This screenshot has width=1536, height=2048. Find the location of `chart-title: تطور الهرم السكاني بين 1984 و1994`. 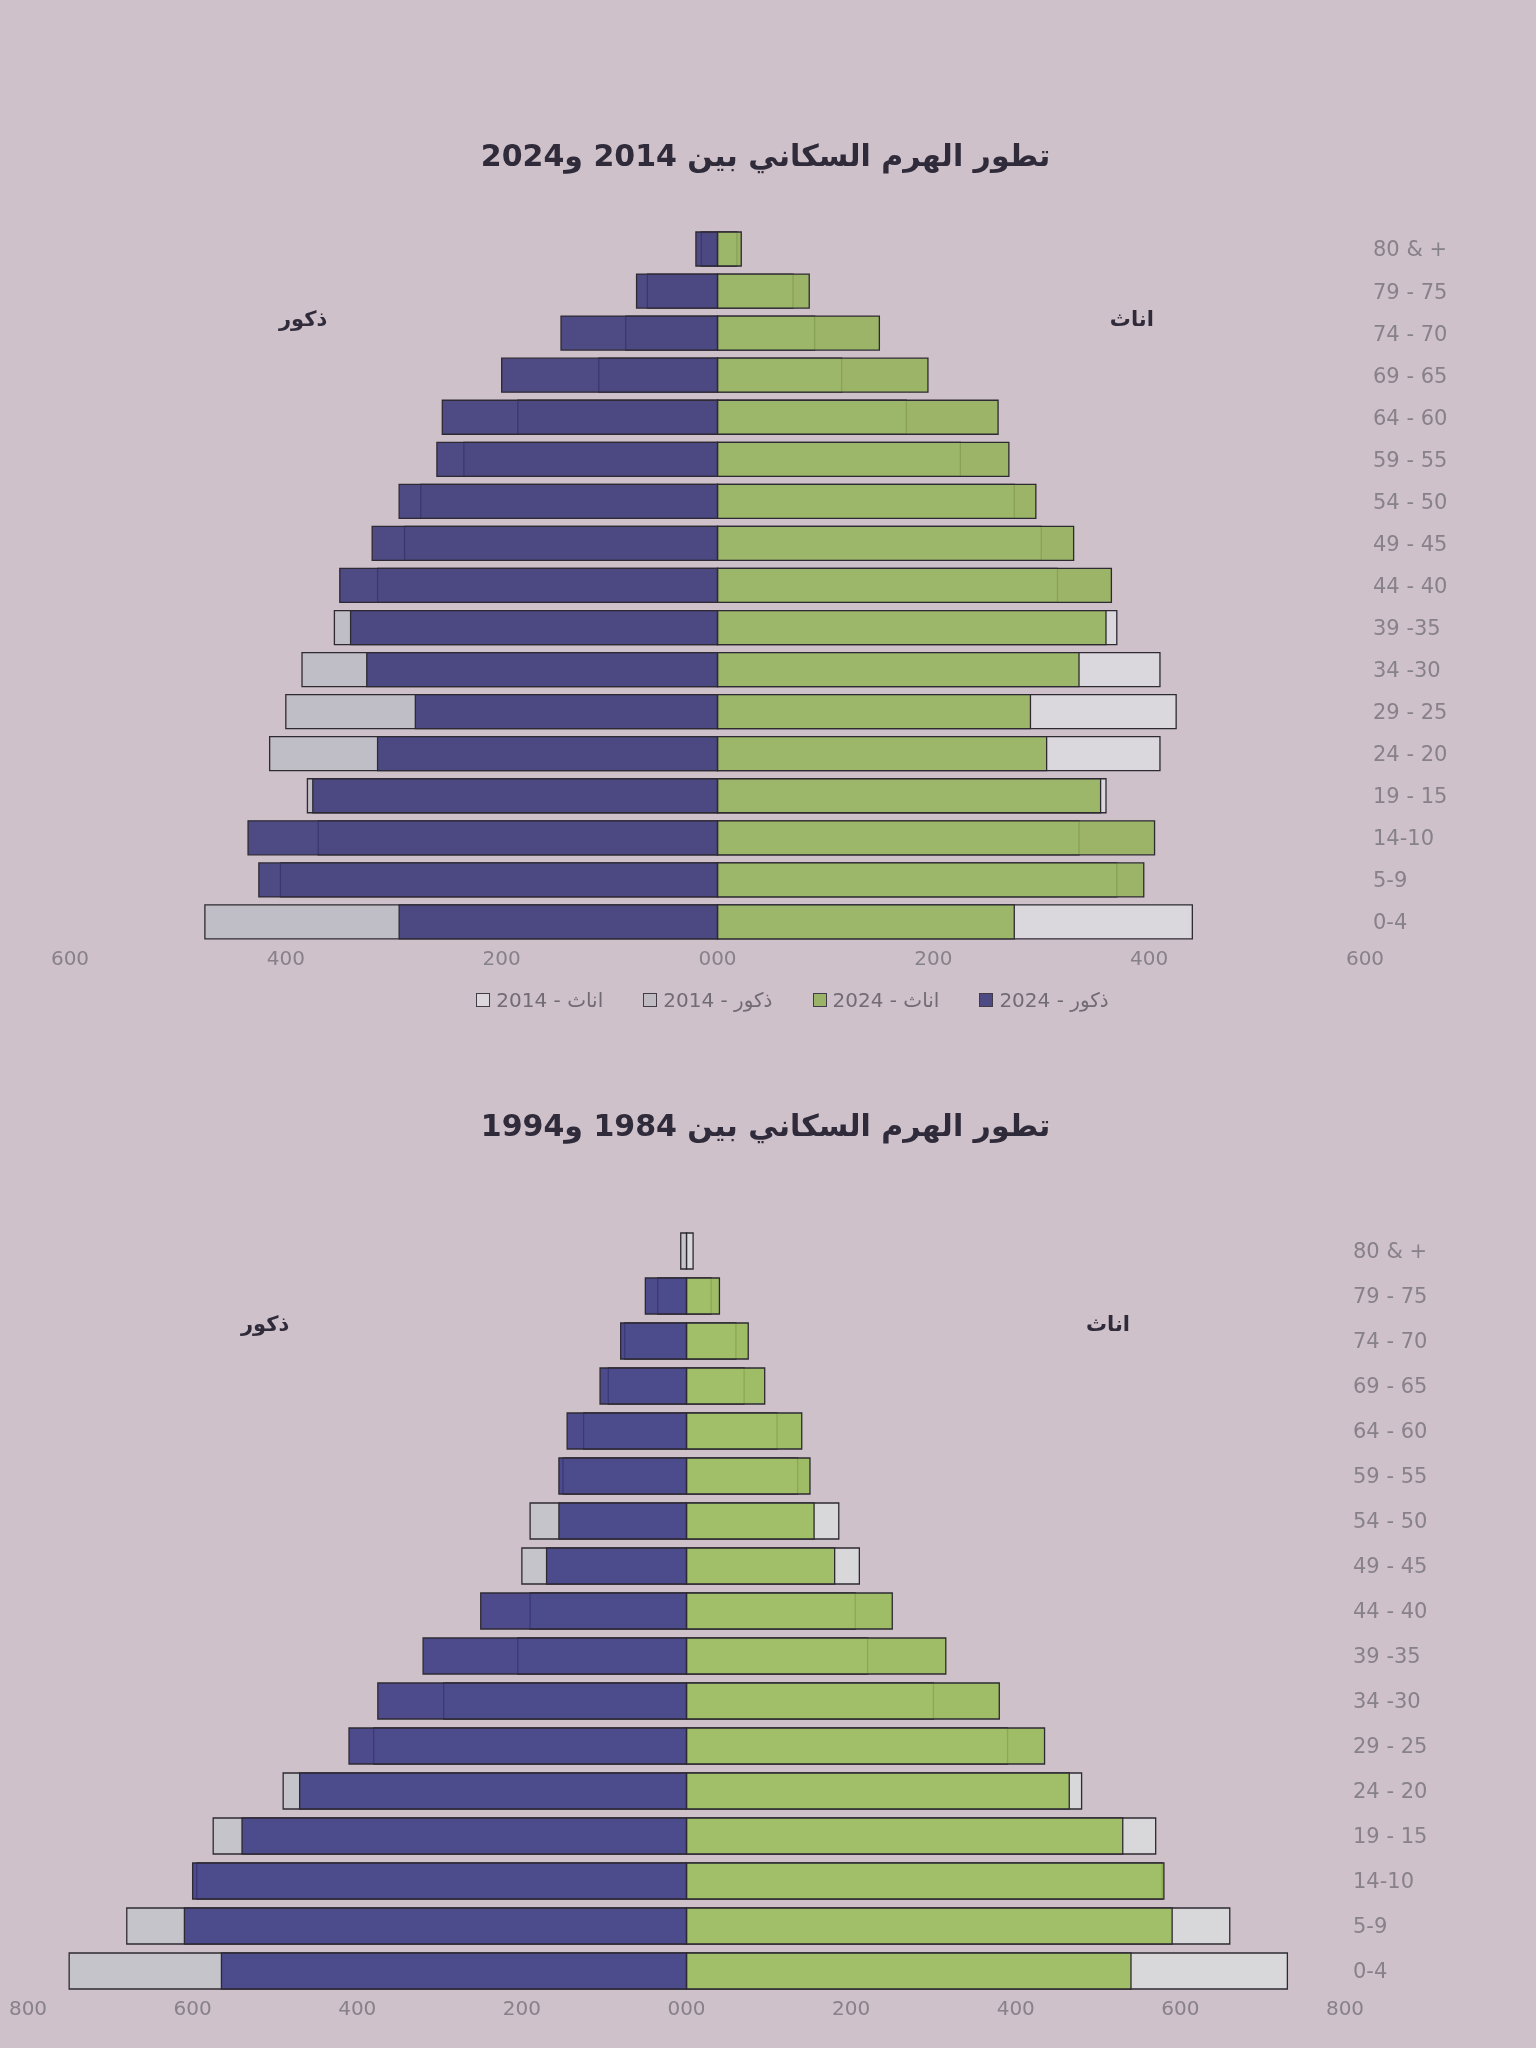

chart-title: تطور الهرم السكاني بين 1984 و1994 is located at coordinates (765, 1125).